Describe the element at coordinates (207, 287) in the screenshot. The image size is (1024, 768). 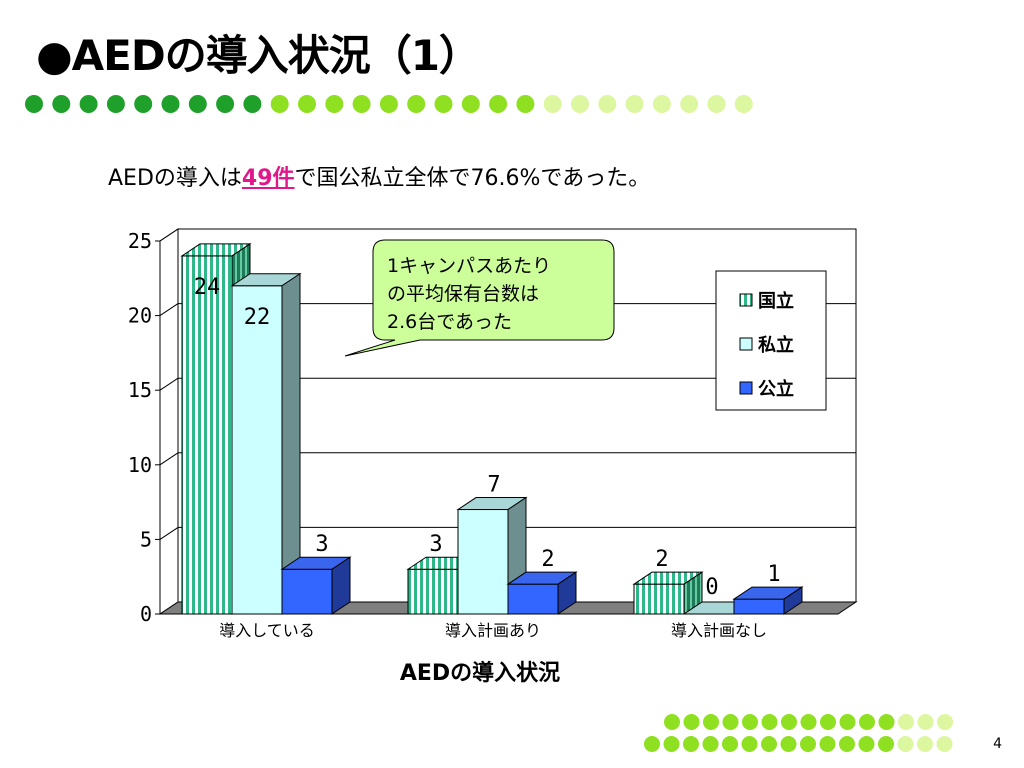
I see `data-label: 24` at that location.